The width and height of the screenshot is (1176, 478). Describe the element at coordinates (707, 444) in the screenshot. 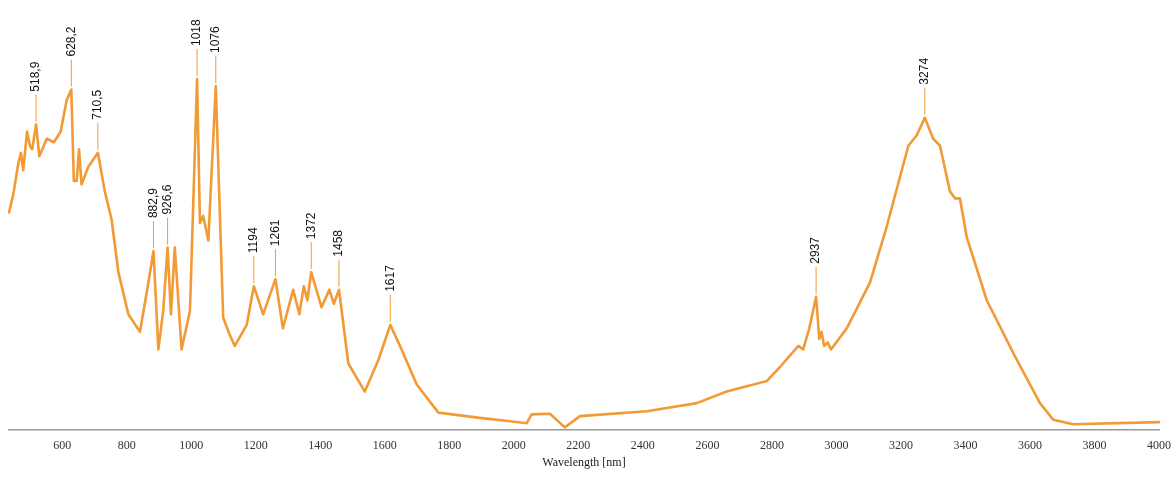

I see `x-tick-label: 2600` at that location.